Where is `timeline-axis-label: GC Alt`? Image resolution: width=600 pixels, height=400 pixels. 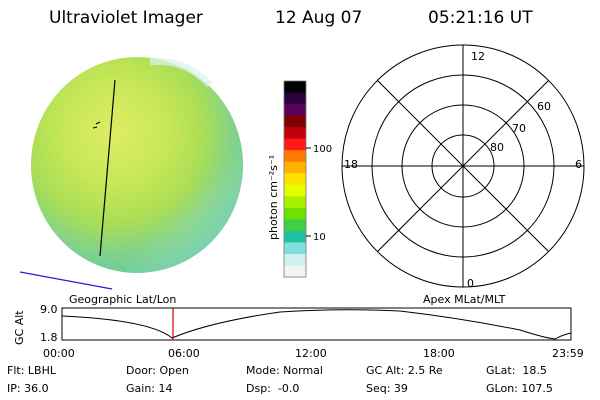 timeline-axis-label: GC Alt is located at coordinates (19, 327).